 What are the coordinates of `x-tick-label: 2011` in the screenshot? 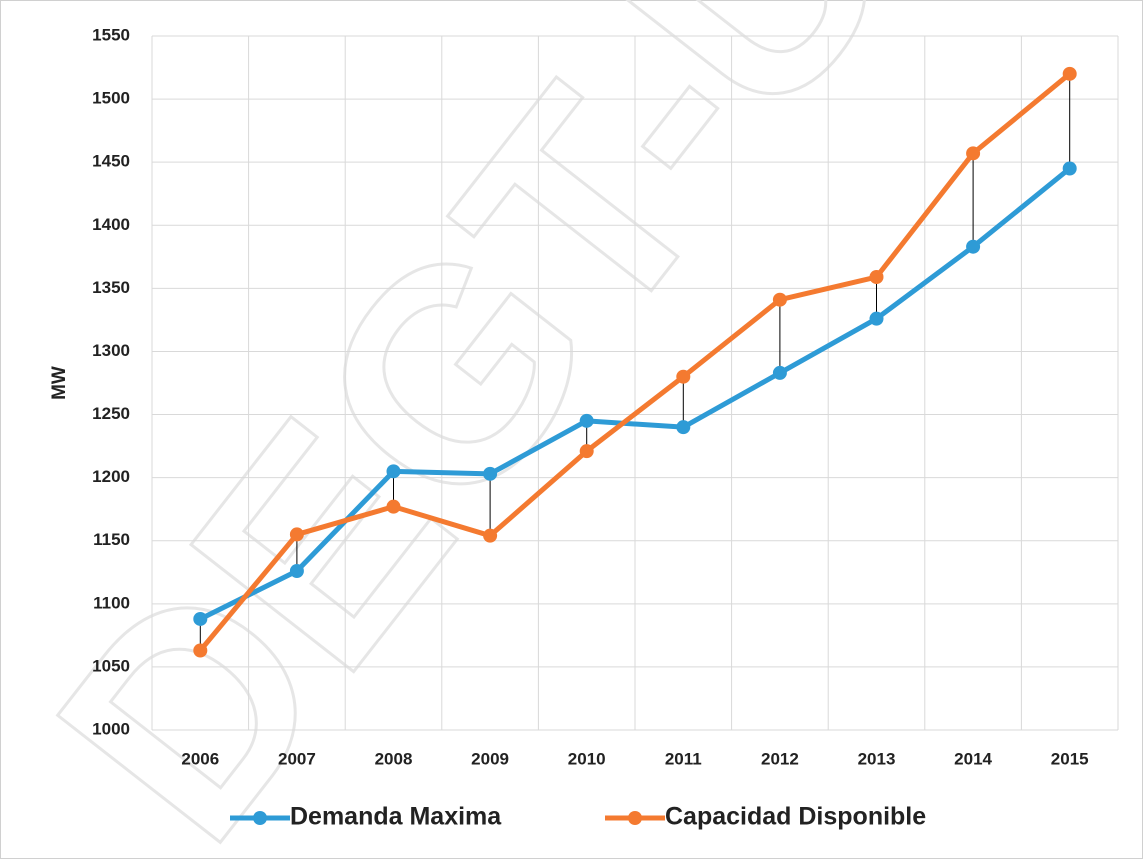 It's located at (683, 758).